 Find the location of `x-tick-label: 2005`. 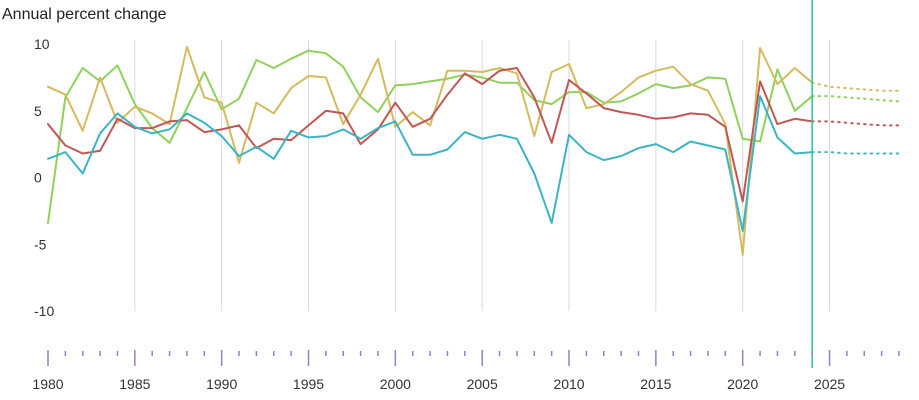

x-tick-label: 2005 is located at coordinates (482, 384).